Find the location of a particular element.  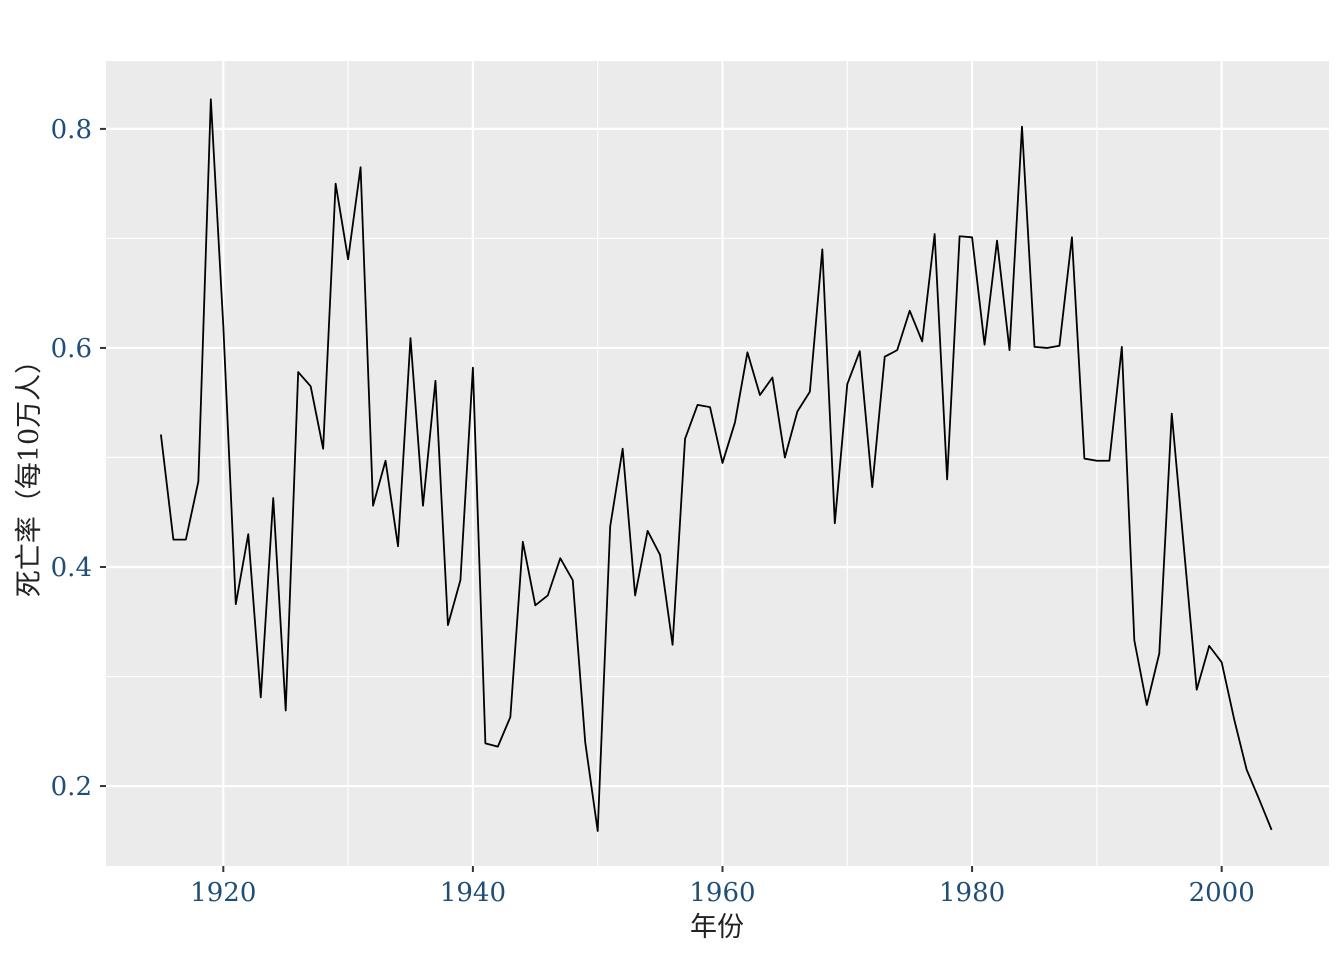

x-tick-label: 1920 is located at coordinates (223, 893).